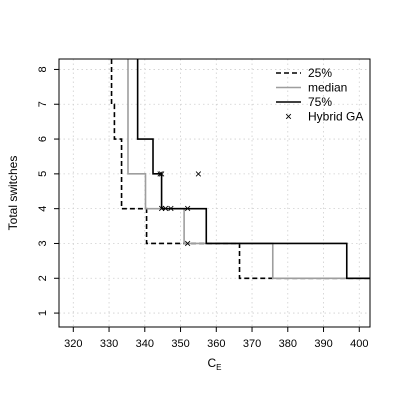  I want to click on hybrid-ga-point-5: ×, so click(170, 209).